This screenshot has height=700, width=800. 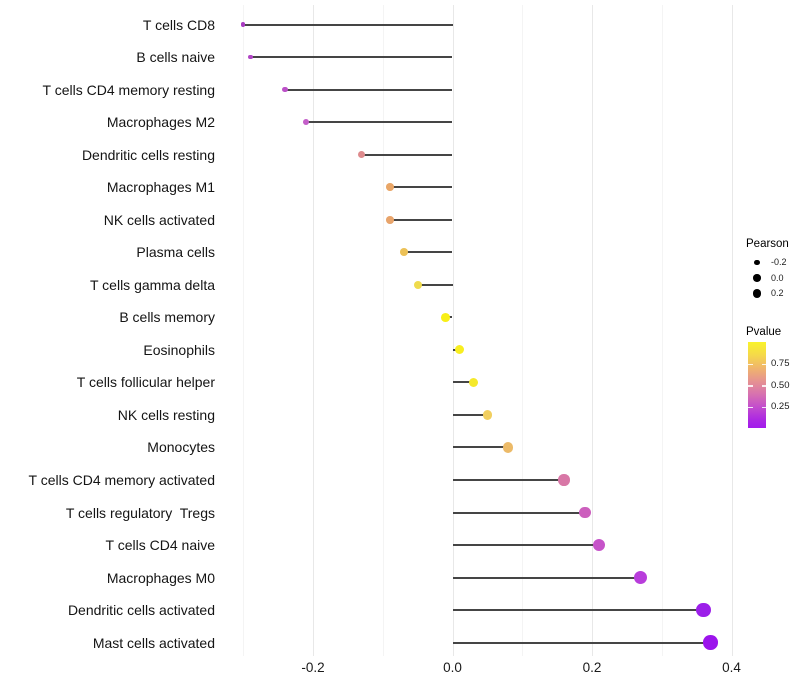 What do you see at coordinates (764, 332) in the screenshot?
I see `color-legend-title: Pvalue` at bounding box center [764, 332].